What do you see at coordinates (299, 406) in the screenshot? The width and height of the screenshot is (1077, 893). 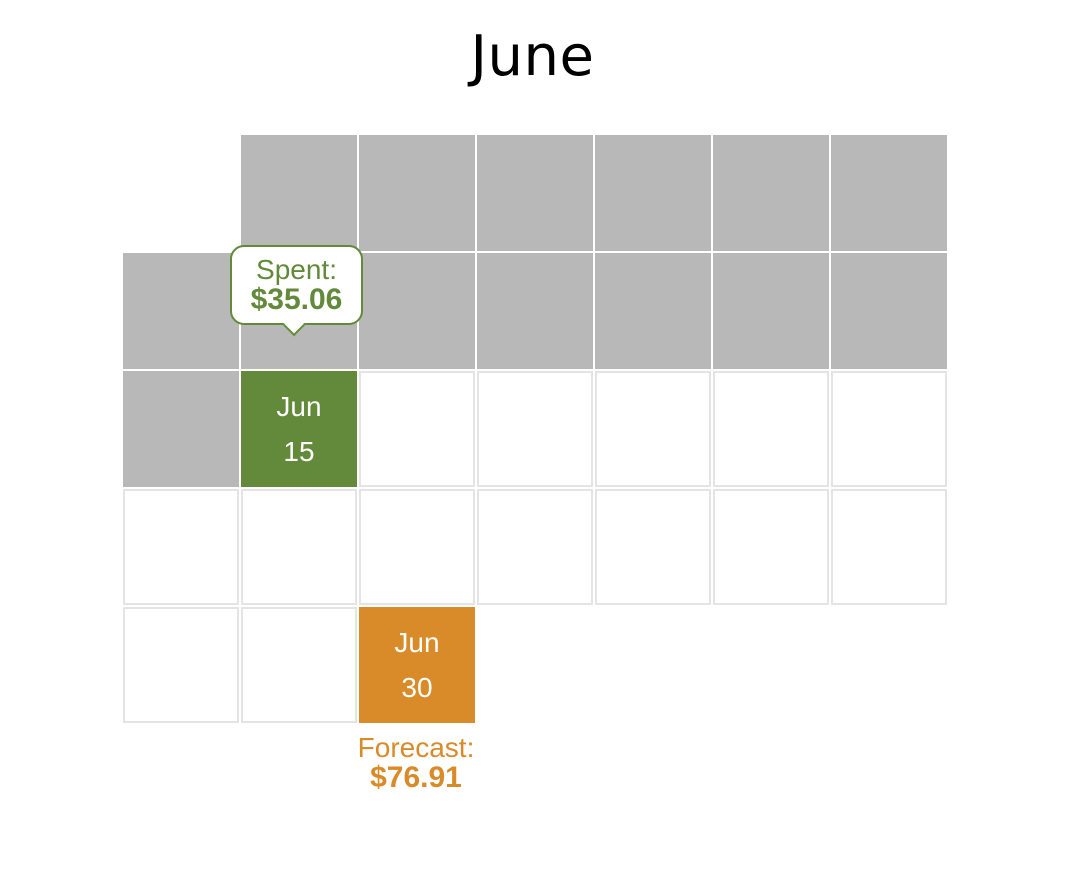 I see `today-month: Jun` at bounding box center [299, 406].